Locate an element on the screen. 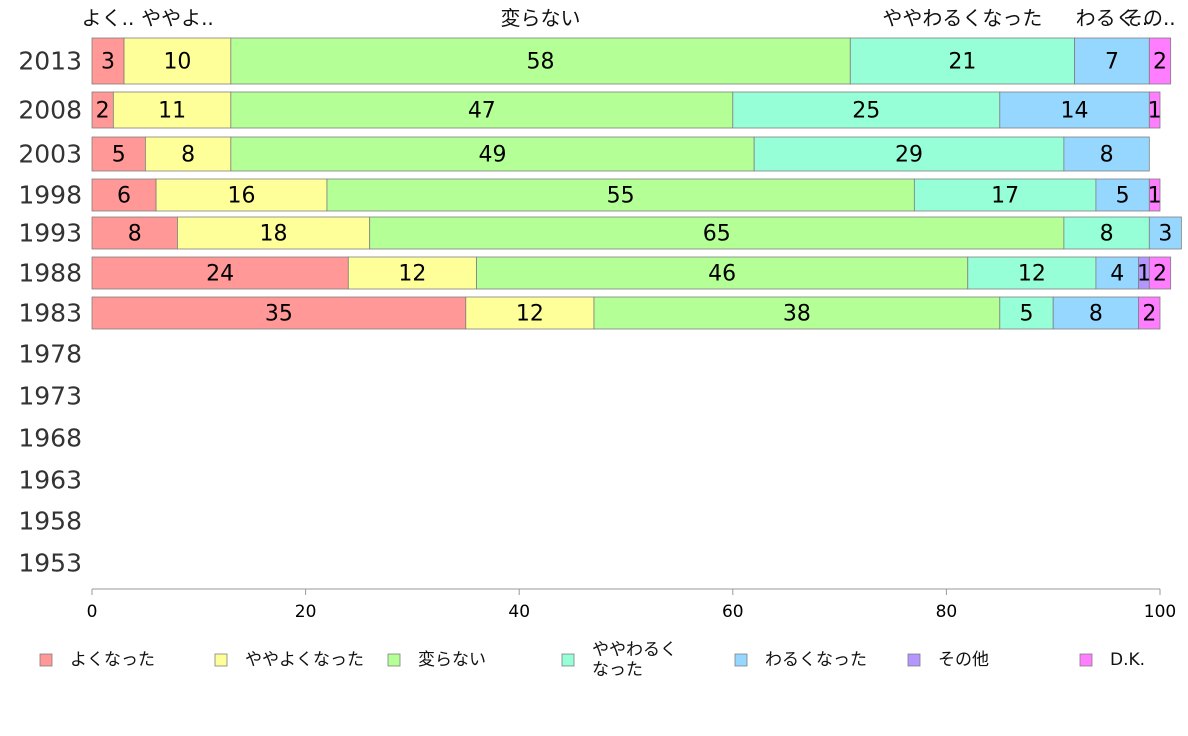 Image resolution: width=1188 pixels, height=736 pixels. bar-value-label: 16 is located at coordinates (242, 196).